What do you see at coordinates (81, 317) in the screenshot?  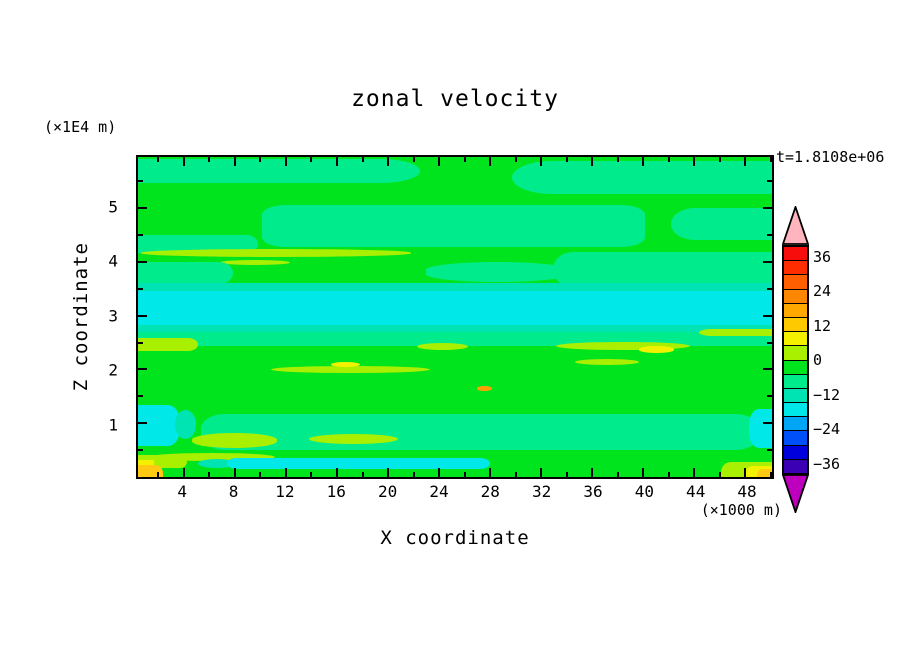 I see `z-axis-title-text: Z coordinate` at bounding box center [81, 317].